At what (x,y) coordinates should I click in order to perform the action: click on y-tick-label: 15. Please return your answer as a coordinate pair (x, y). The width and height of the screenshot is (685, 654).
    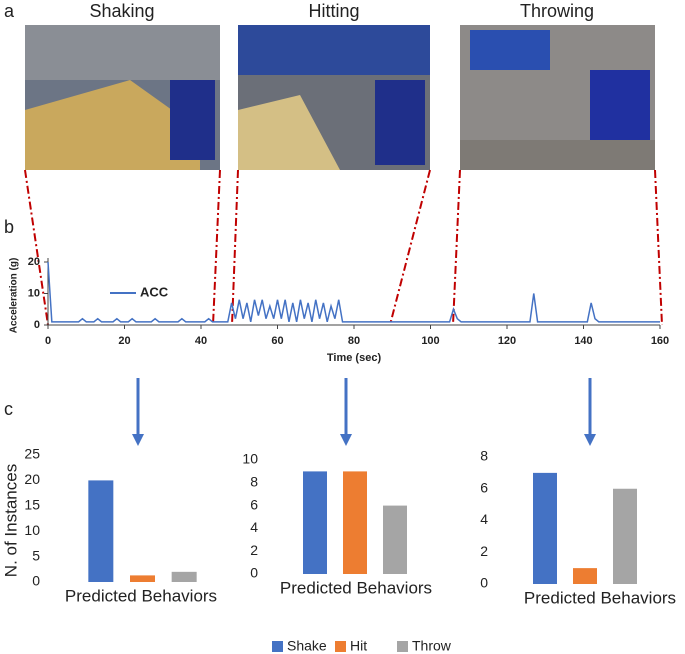
    Looking at the image, I should click on (32, 505).